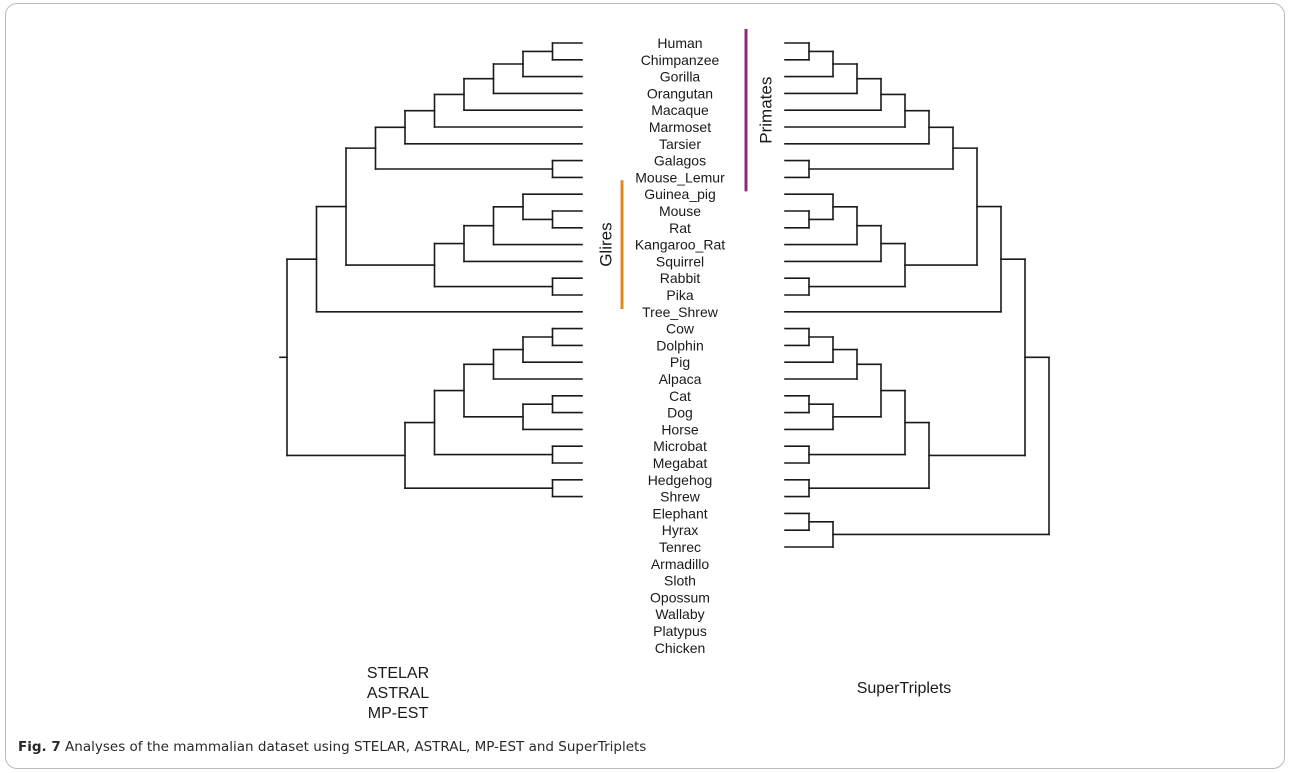 This screenshot has height=773, width=1290. What do you see at coordinates (398, 693) in the screenshot?
I see `left-method-label-2: ASTRAL` at bounding box center [398, 693].